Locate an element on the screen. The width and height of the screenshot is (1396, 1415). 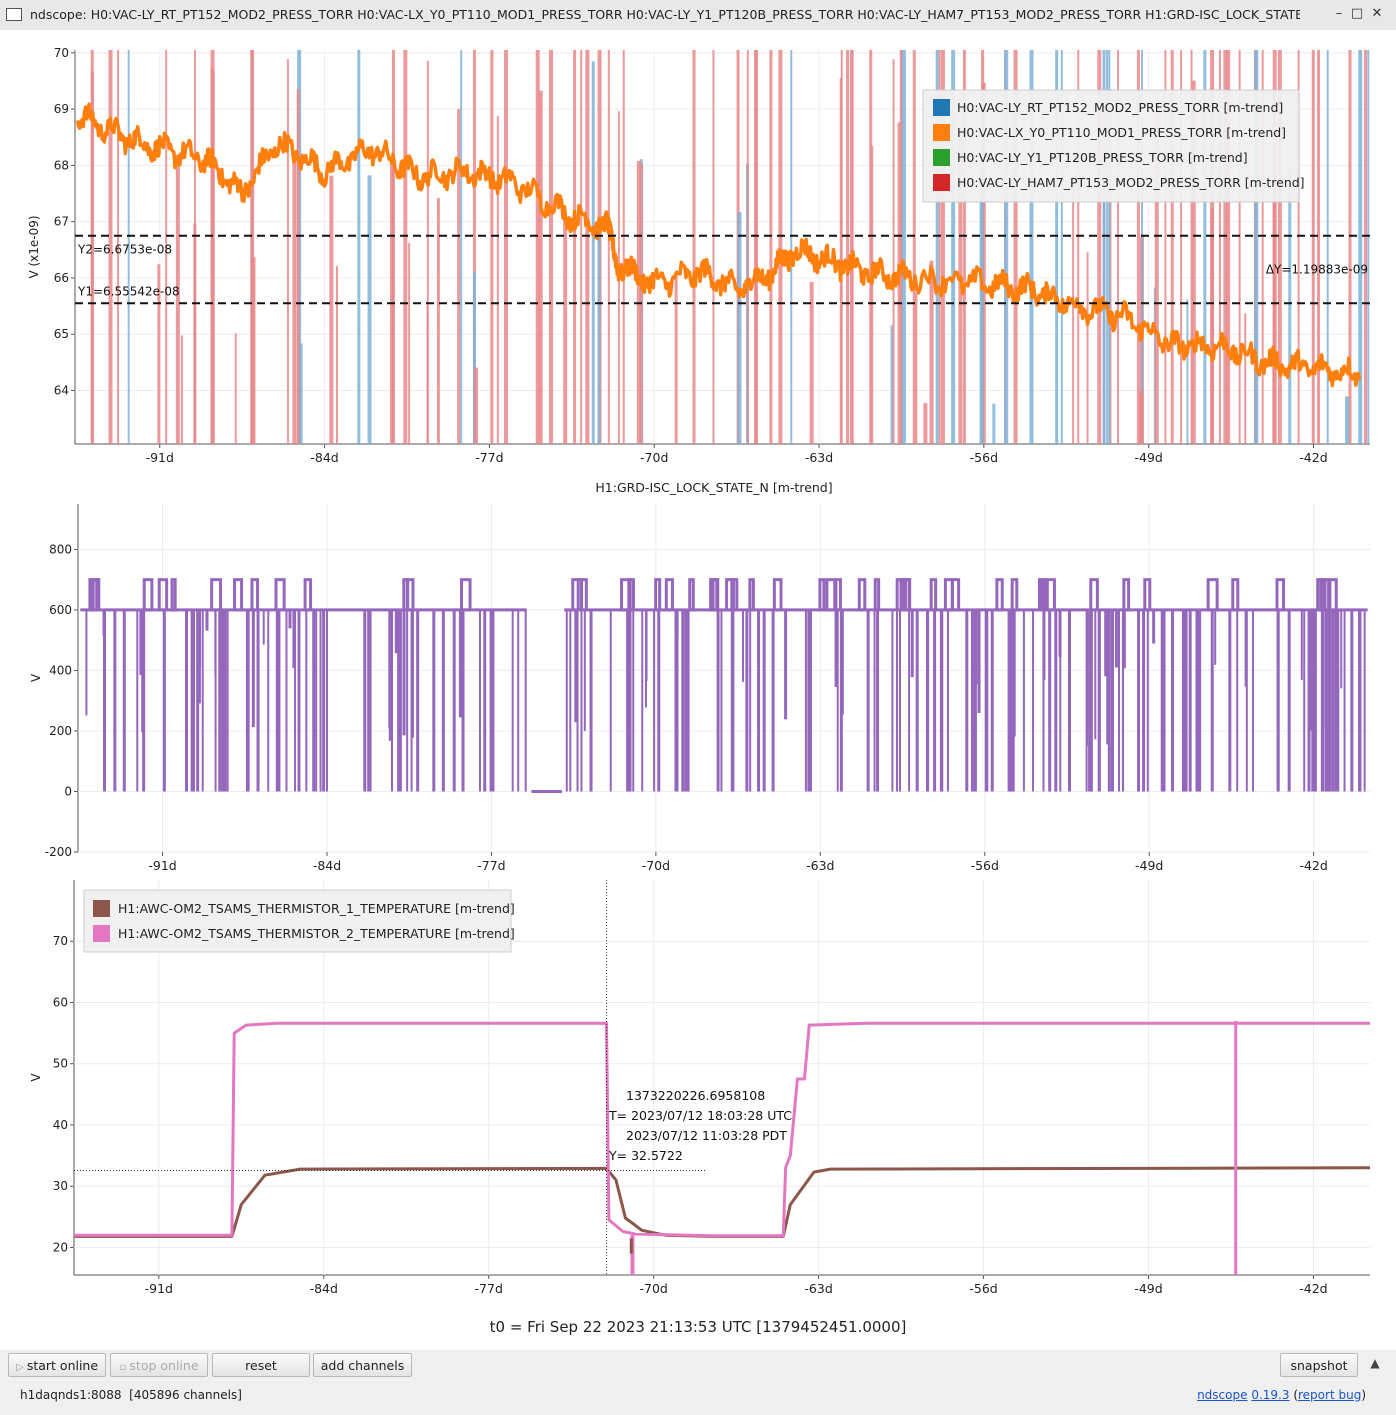
y-tick-label: 68 is located at coordinates (61, 165).